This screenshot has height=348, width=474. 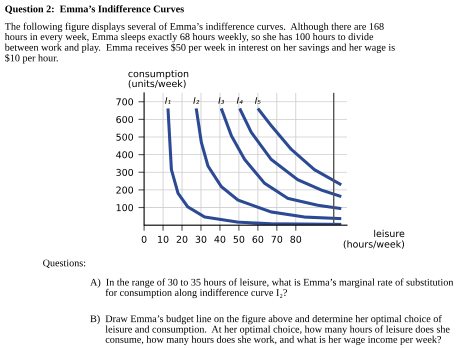 What do you see at coordinates (272, 288) in the screenshot?
I see `text: A) In the range of 30 to 35 hours of leisure, what is Emma’s marginal rate of substitution for consumption along indifference curve I₂?` at bounding box center [272, 288].